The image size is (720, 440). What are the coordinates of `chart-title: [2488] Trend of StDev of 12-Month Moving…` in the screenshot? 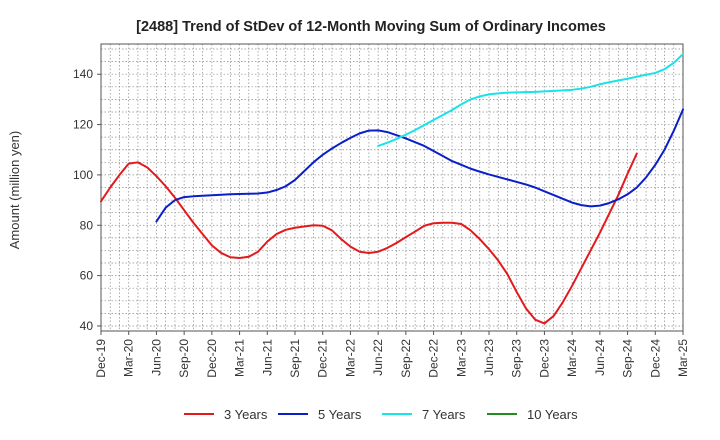 It's located at (371, 27).